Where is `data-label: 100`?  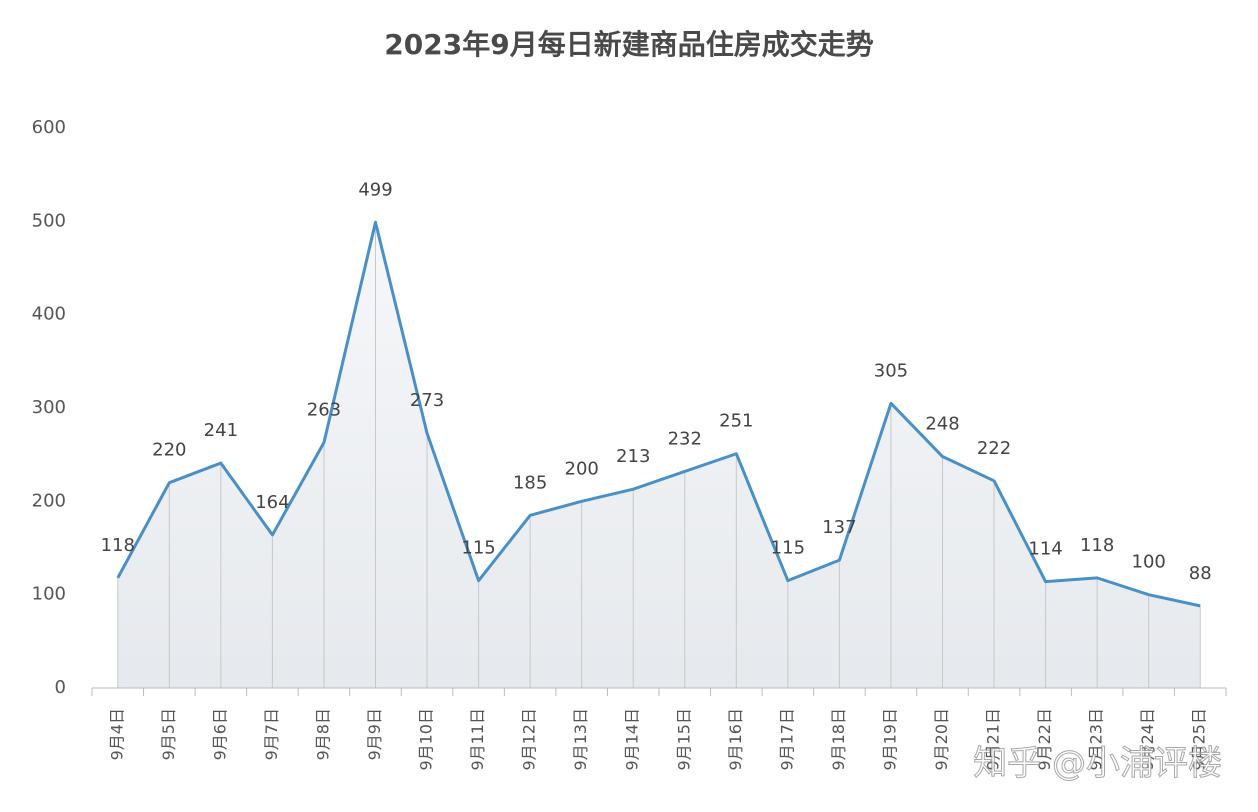 data-label: 100 is located at coordinates (1149, 562).